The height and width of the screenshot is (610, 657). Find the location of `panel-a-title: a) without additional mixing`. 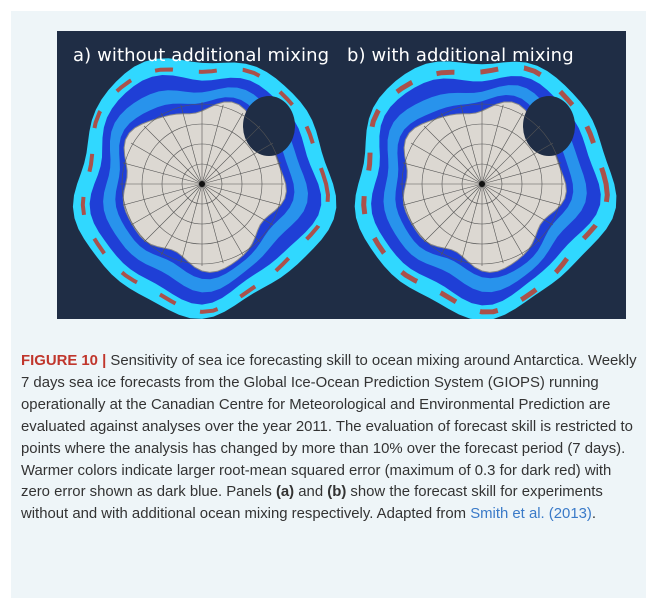

panel-a-title: a) without additional mixing is located at coordinates (201, 55).